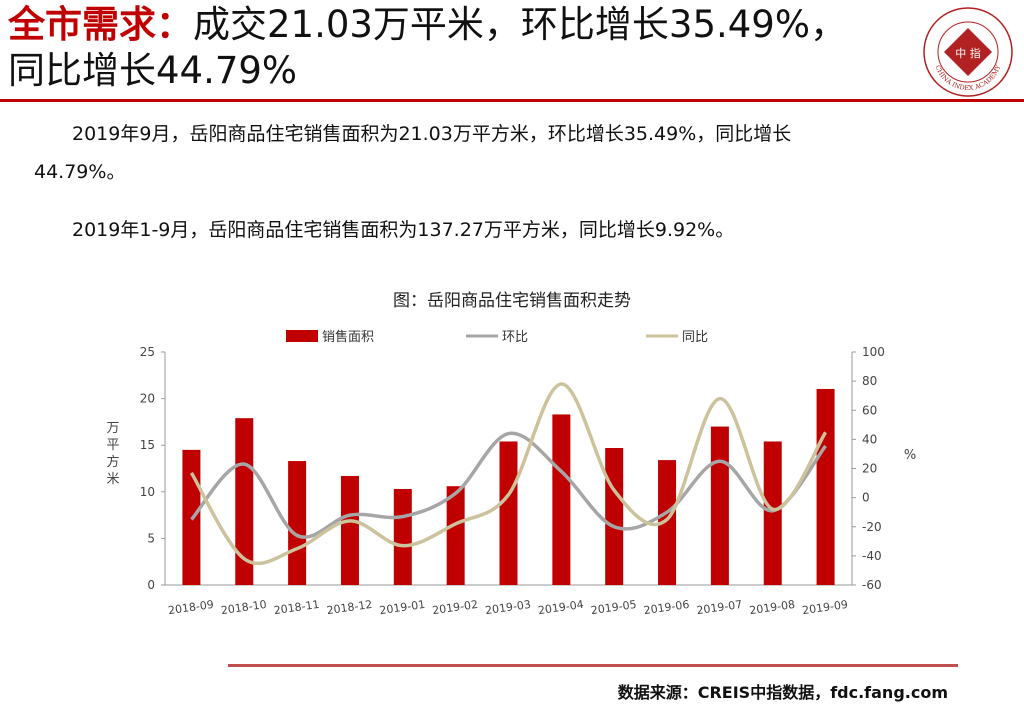 This screenshot has width=1024, height=709. What do you see at coordinates (112, 479) in the screenshot?
I see `left-axis-label-char: 米` at bounding box center [112, 479].